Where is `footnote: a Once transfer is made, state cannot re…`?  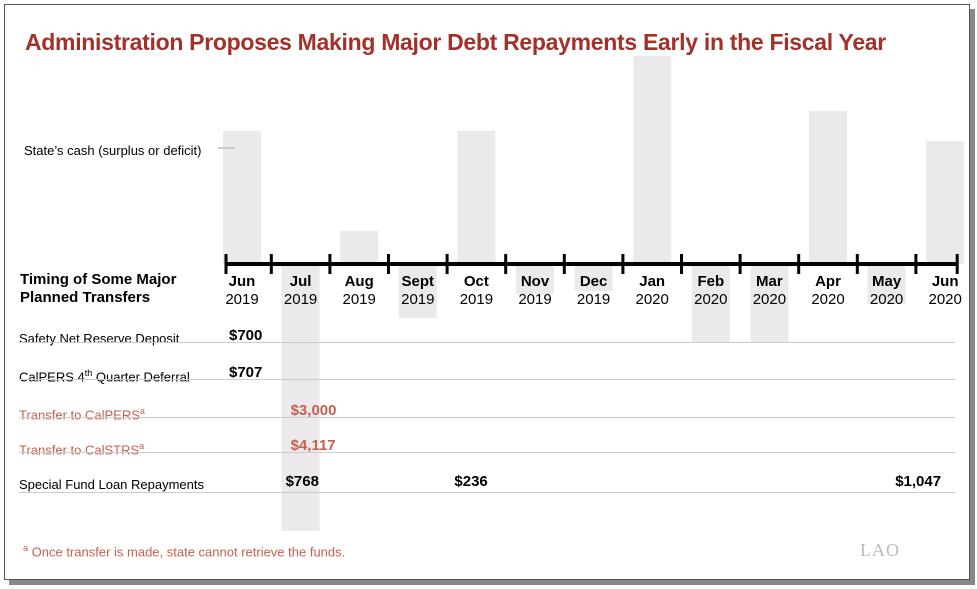 footnote: a Once transfer is made, state cannot re… is located at coordinates (184, 551).